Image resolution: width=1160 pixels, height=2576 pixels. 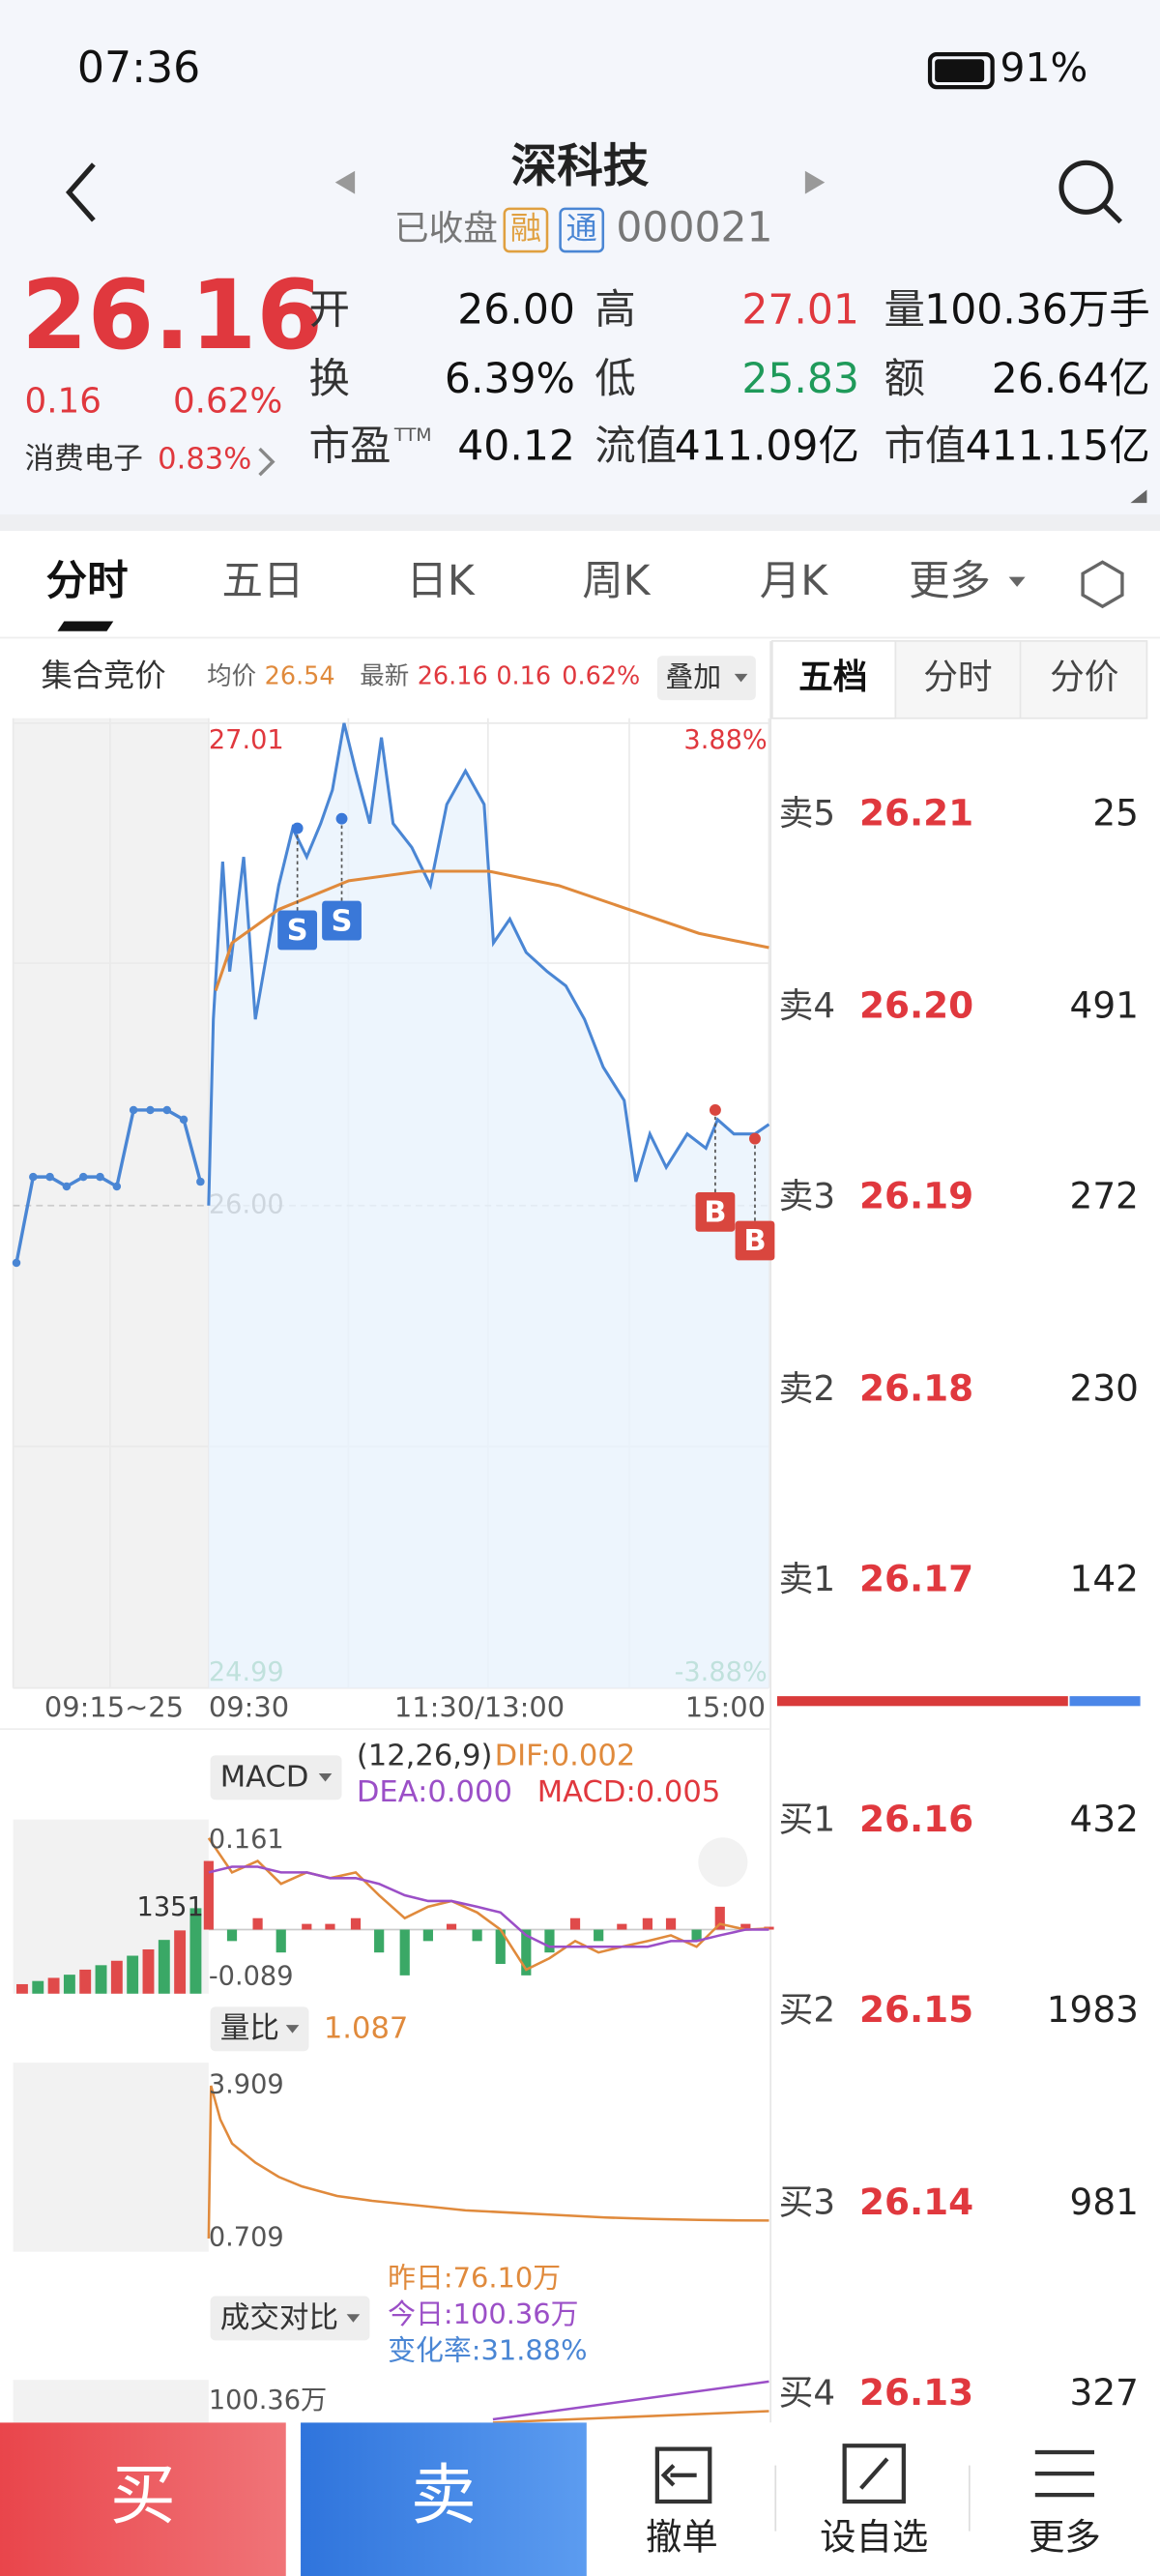 What do you see at coordinates (1071, 379) in the screenshot?
I see `stat-value: 26.64亿` at bounding box center [1071, 379].